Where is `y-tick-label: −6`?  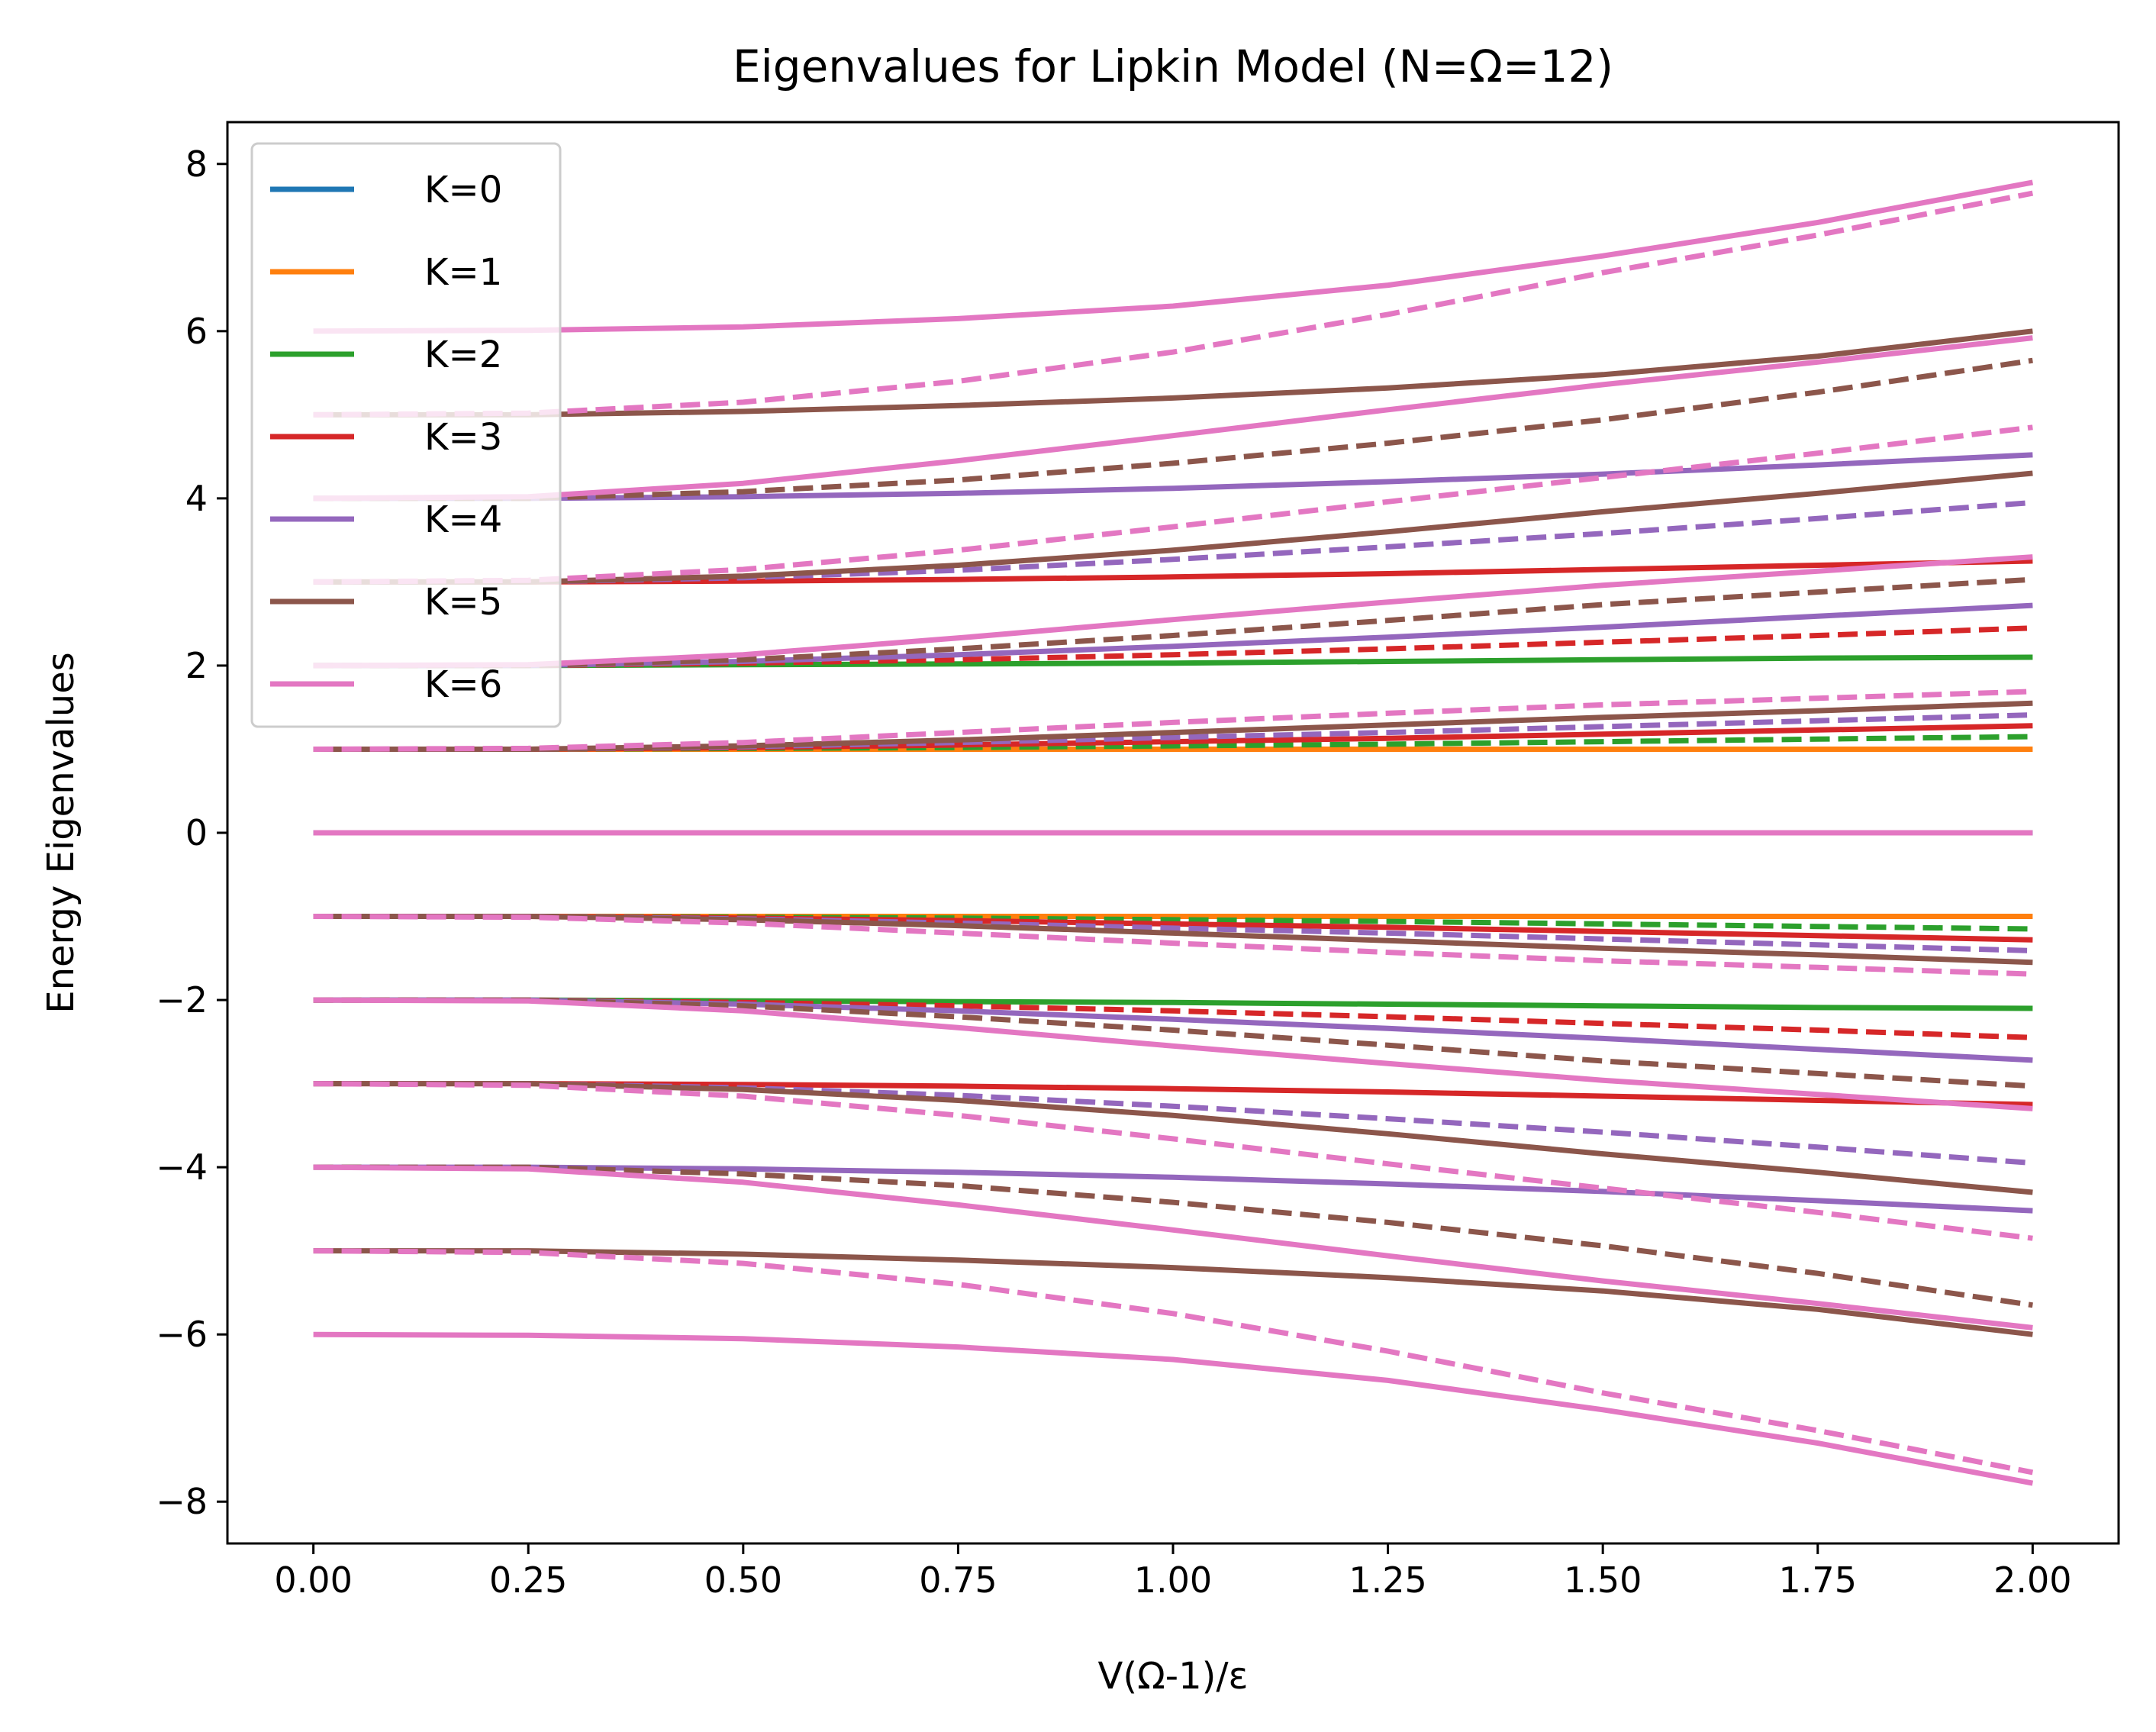
y-tick-label: −6 is located at coordinates (182, 1334).